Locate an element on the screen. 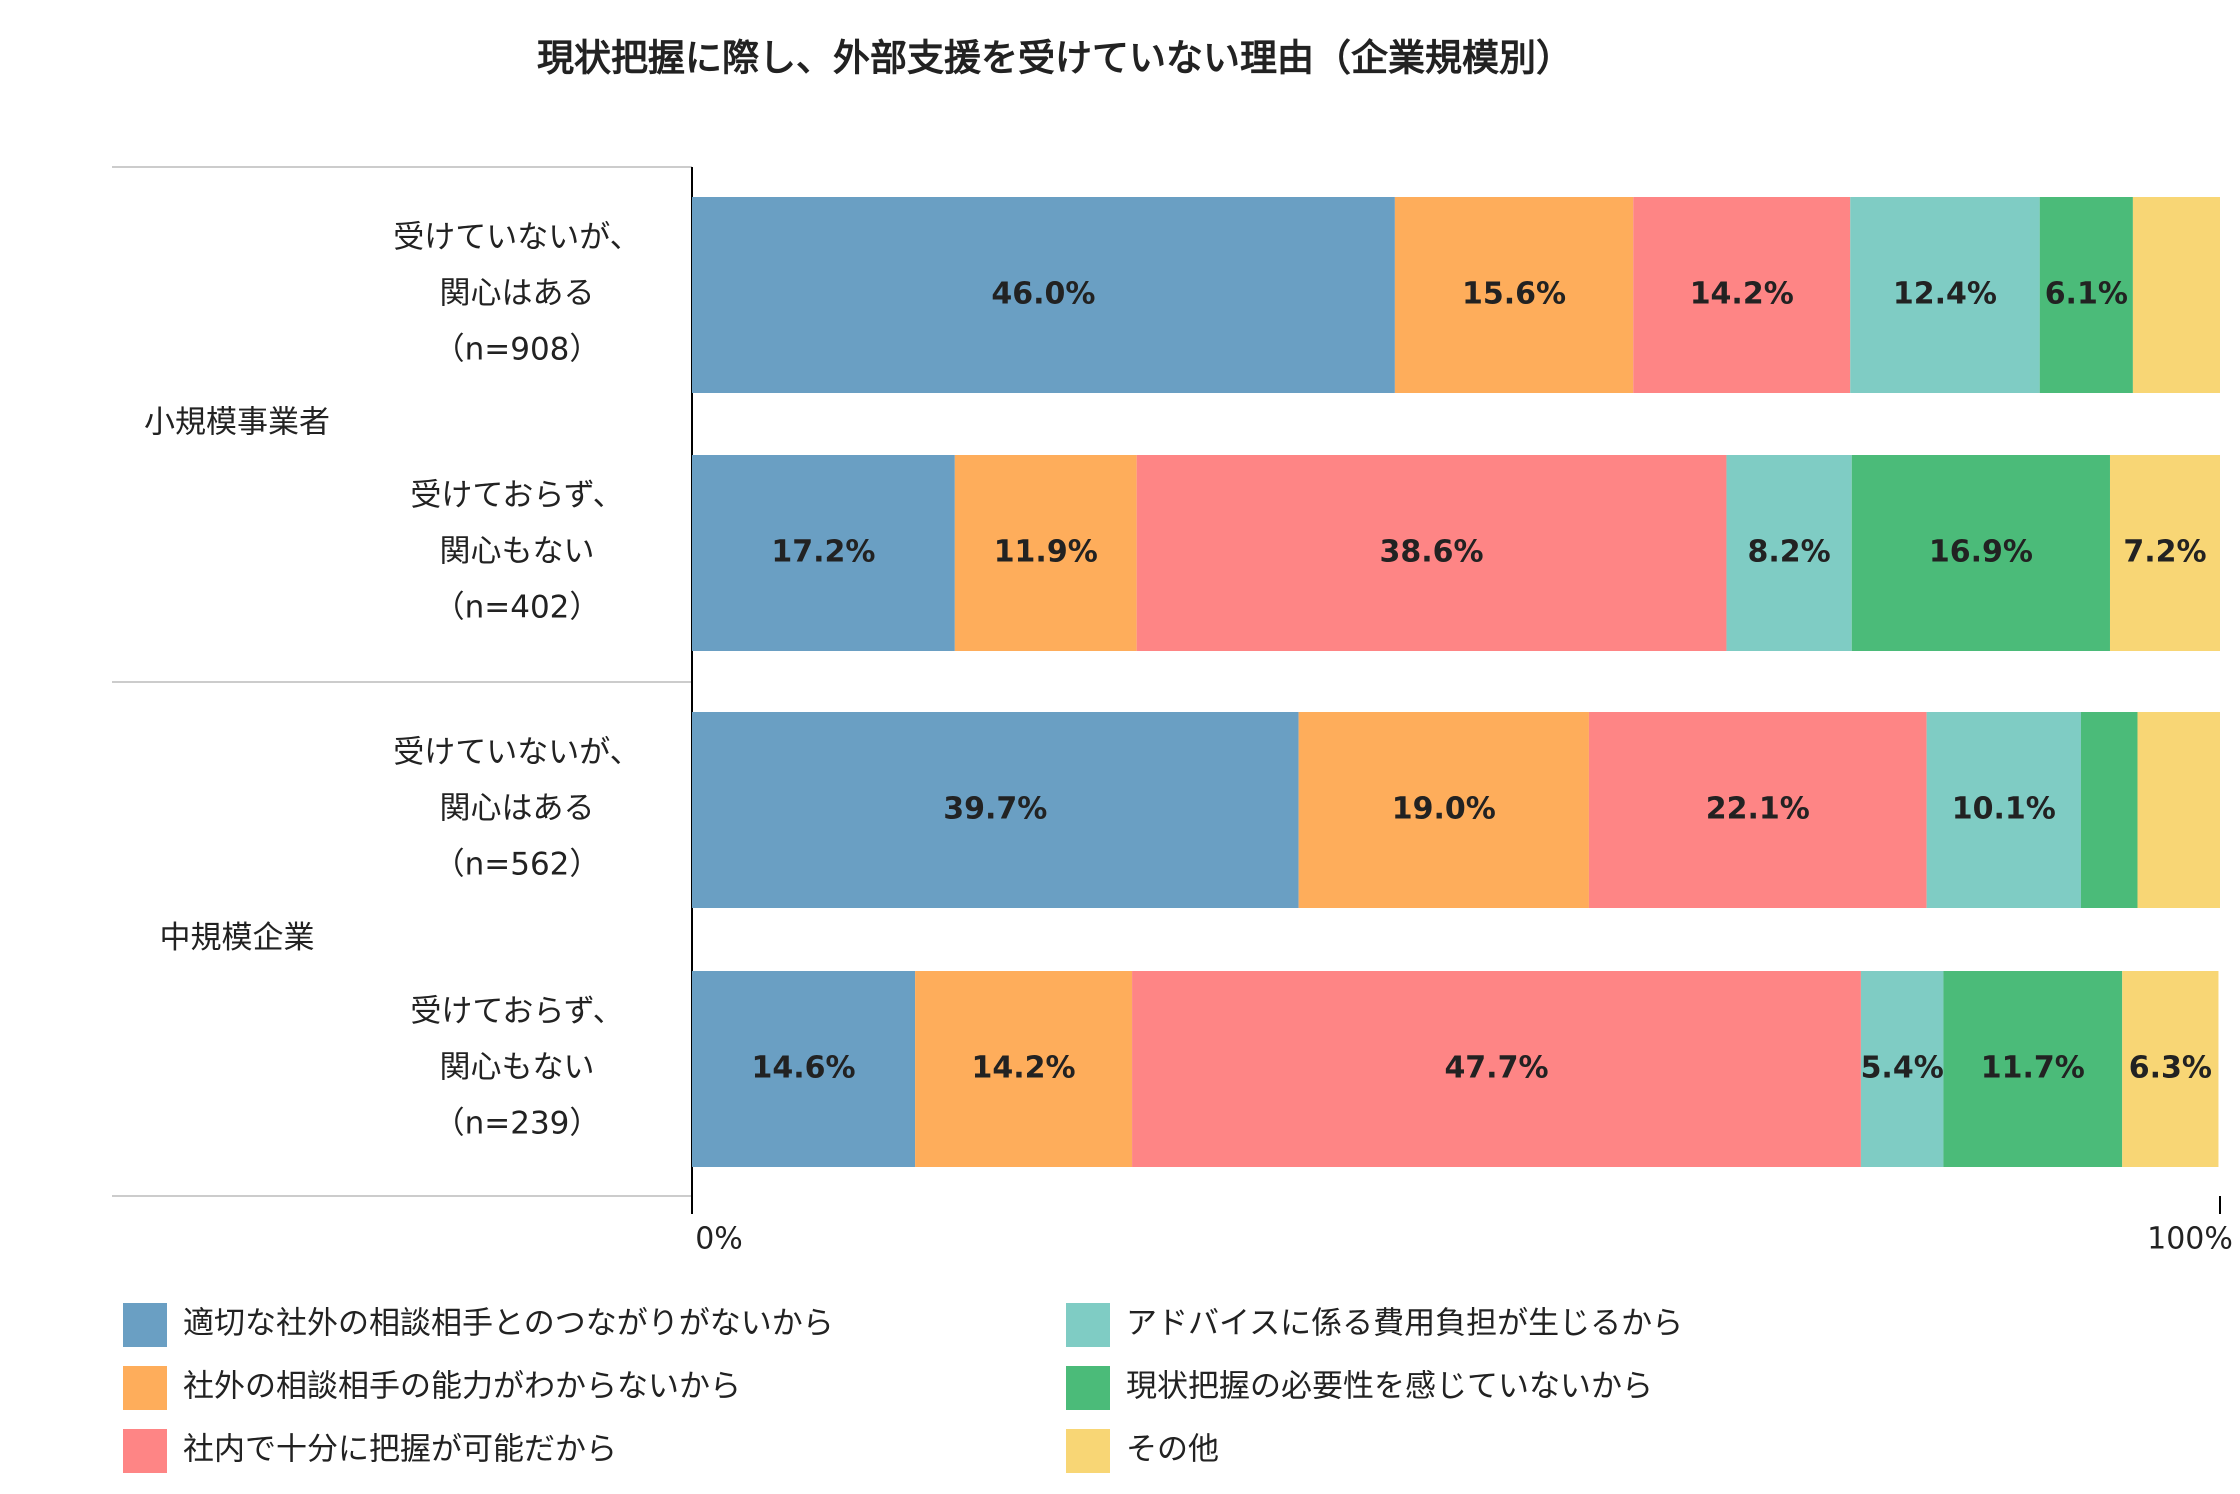 The width and height of the screenshot is (2240, 1494). data-label: 7.2% is located at coordinates (2164, 552).